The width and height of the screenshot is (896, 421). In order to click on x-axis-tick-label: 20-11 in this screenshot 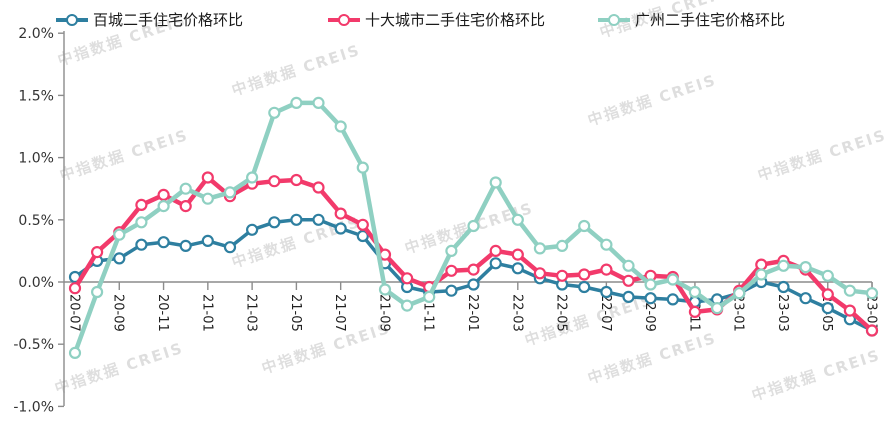, I will do `click(162, 313)`.